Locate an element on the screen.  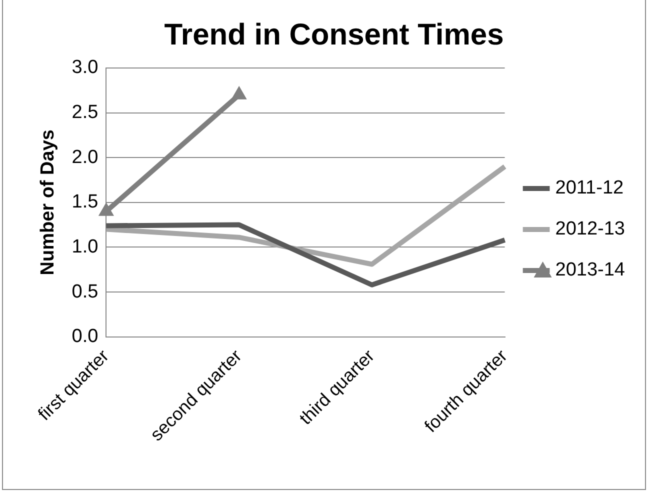
legend-label: 2011-12 is located at coordinates (589, 188).